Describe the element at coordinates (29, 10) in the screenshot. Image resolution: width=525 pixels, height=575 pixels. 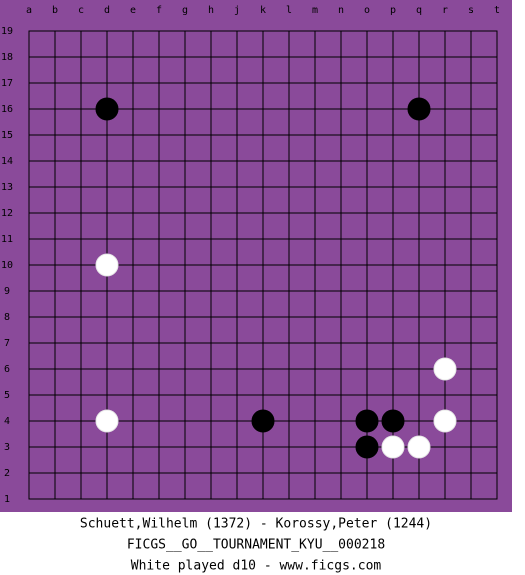
I see `column-label: a` at that location.